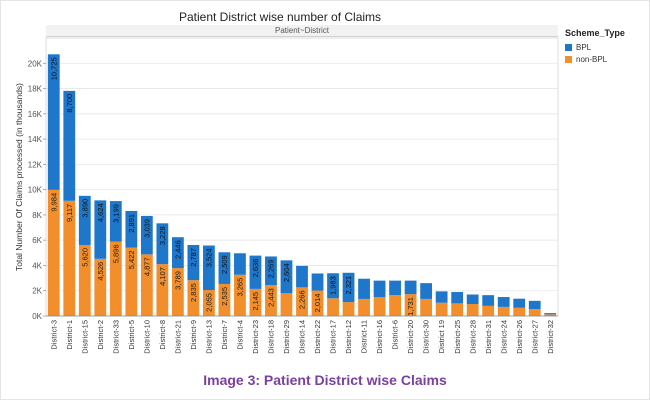 The width and height of the screenshot is (650, 400). Describe the element at coordinates (131, 259) in the screenshot. I see `data-label-non-bpl: 5,422` at that location.